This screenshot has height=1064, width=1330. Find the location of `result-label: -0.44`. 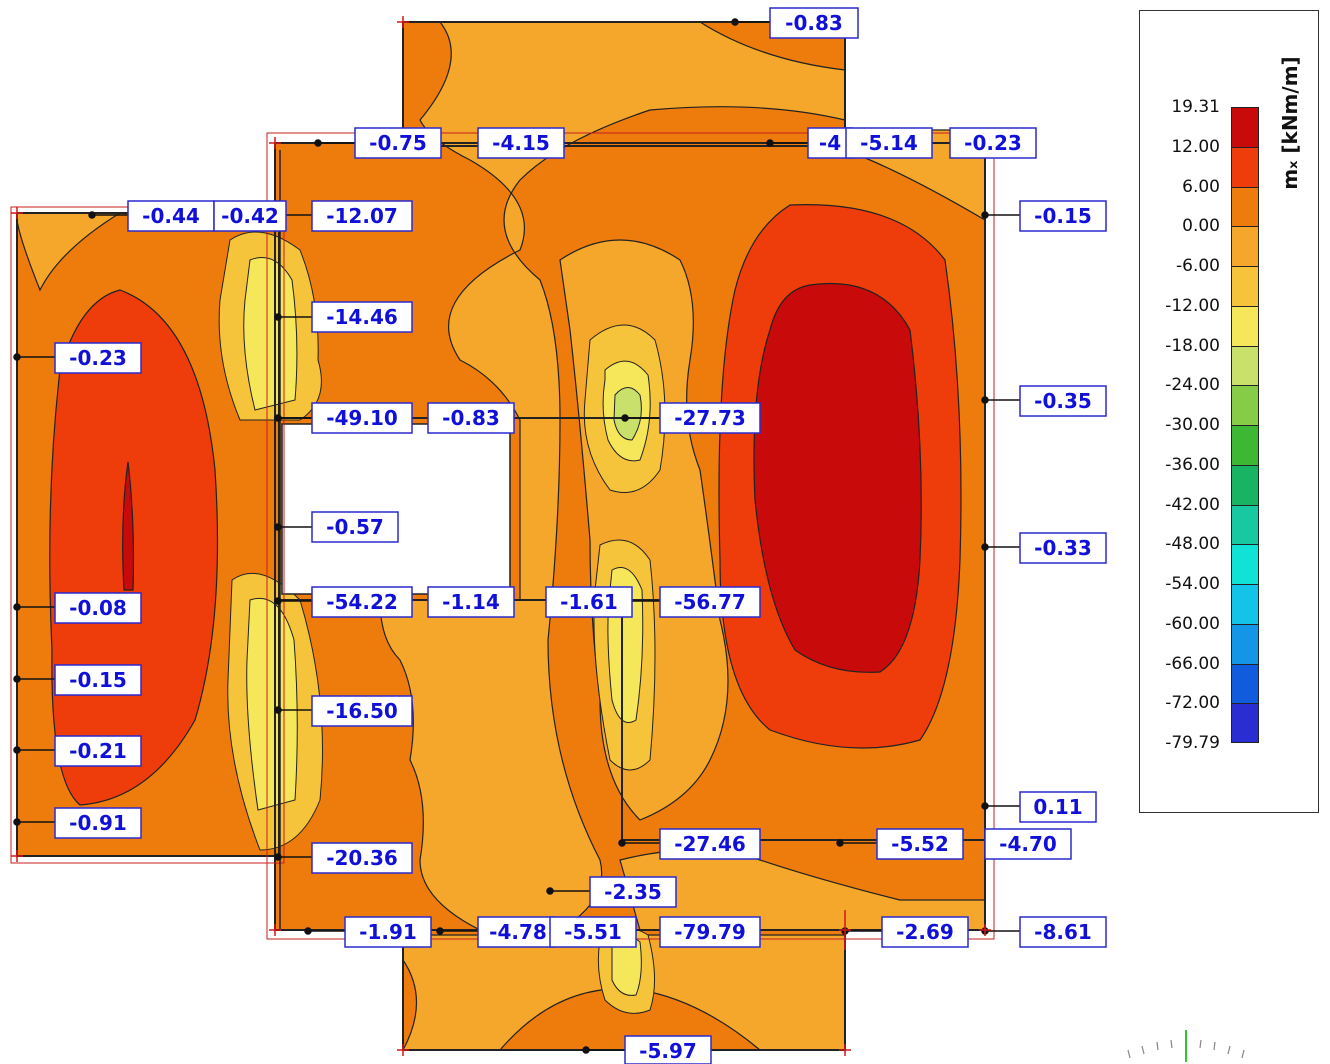

result-label: -0.44 is located at coordinates (171, 216).